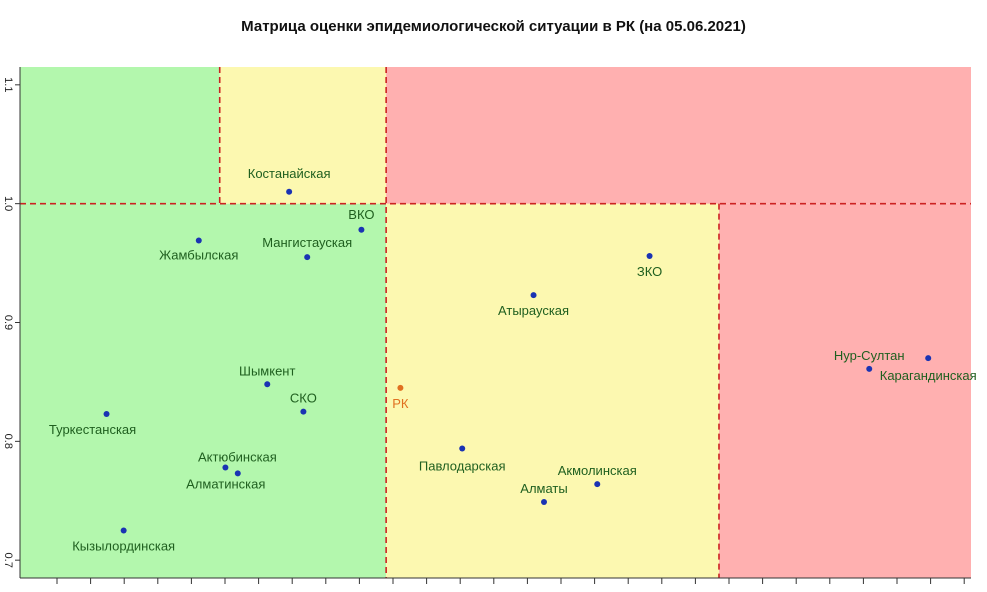  Describe the element at coordinates (462, 465) in the screenshot. I see `point-label: Павлодарская` at that location.